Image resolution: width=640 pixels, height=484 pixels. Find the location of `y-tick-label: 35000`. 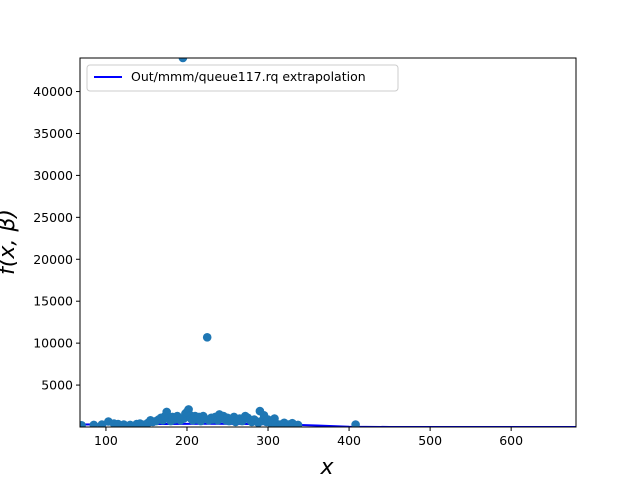

y-tick-label: 35000 is located at coordinates (53, 133).